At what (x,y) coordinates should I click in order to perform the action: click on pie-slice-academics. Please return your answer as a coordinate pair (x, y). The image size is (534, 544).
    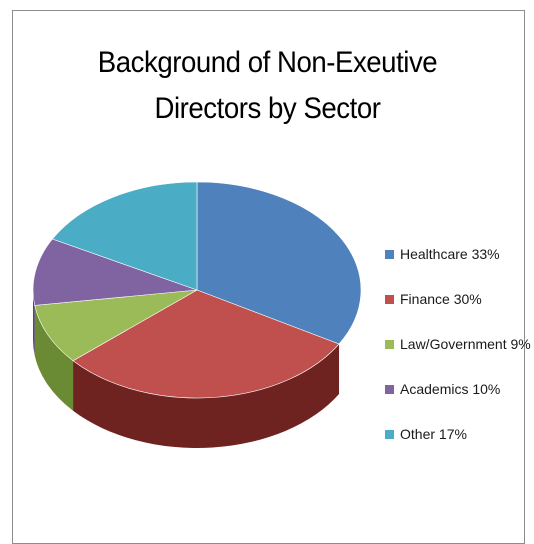
    Looking at the image, I should click on (115, 272).